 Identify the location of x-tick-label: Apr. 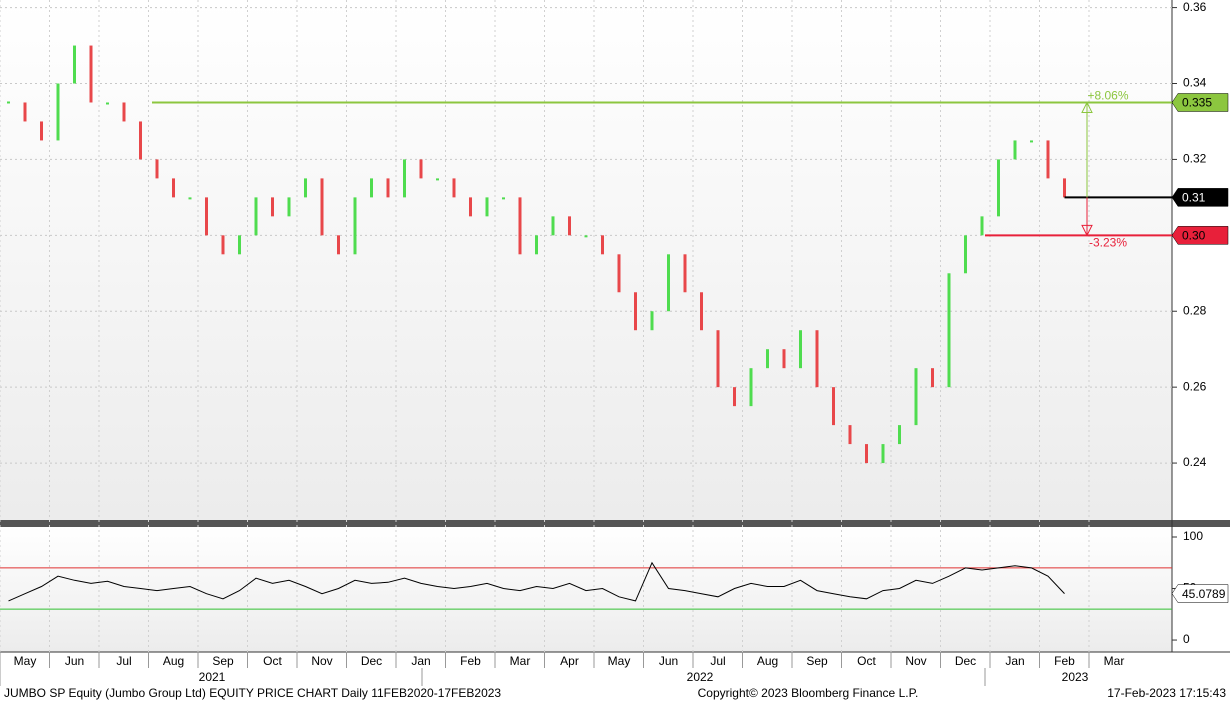
(569, 661).